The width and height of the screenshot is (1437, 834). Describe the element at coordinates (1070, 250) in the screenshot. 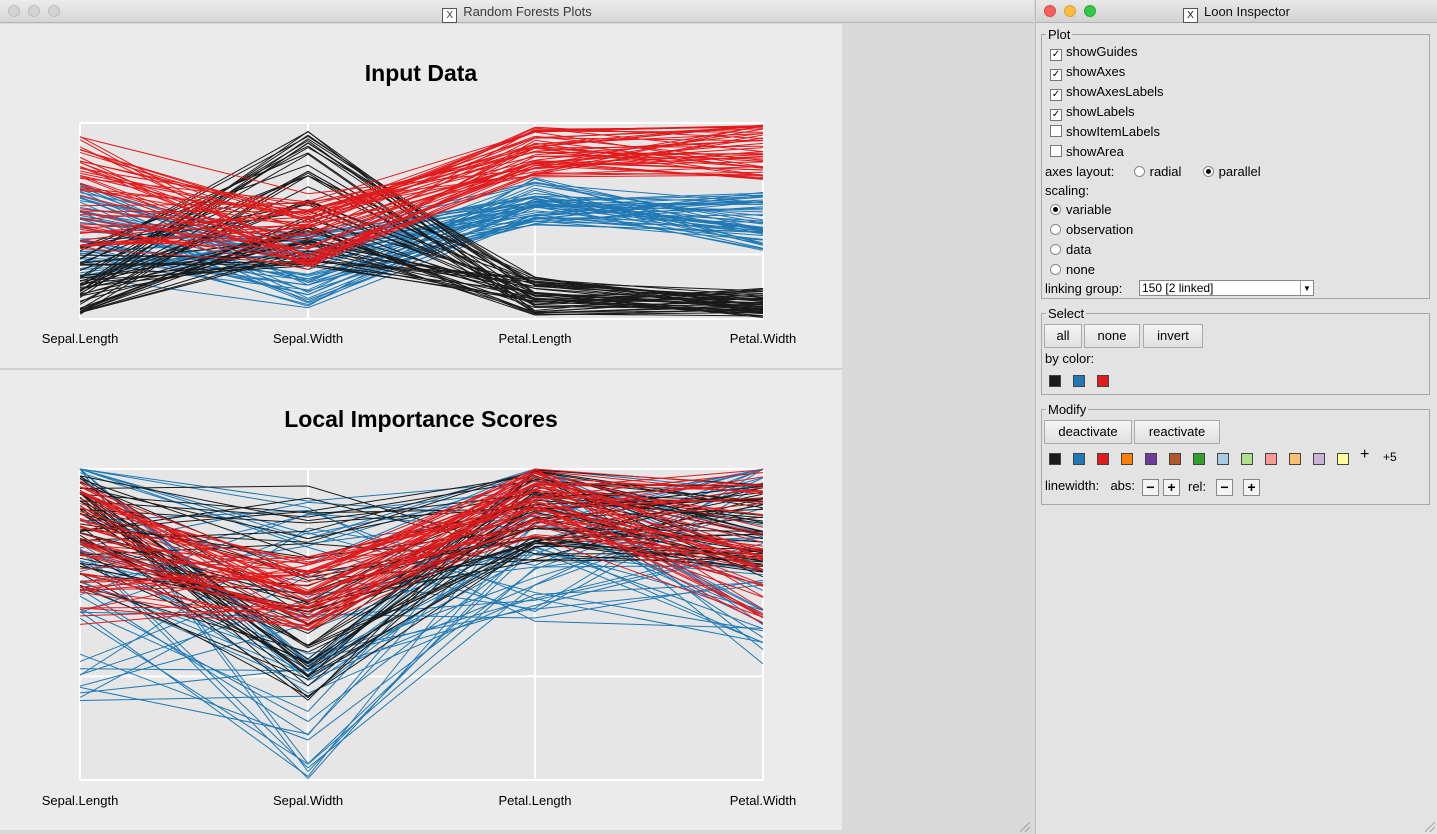

I see `radio-scaling-data: data` at that location.